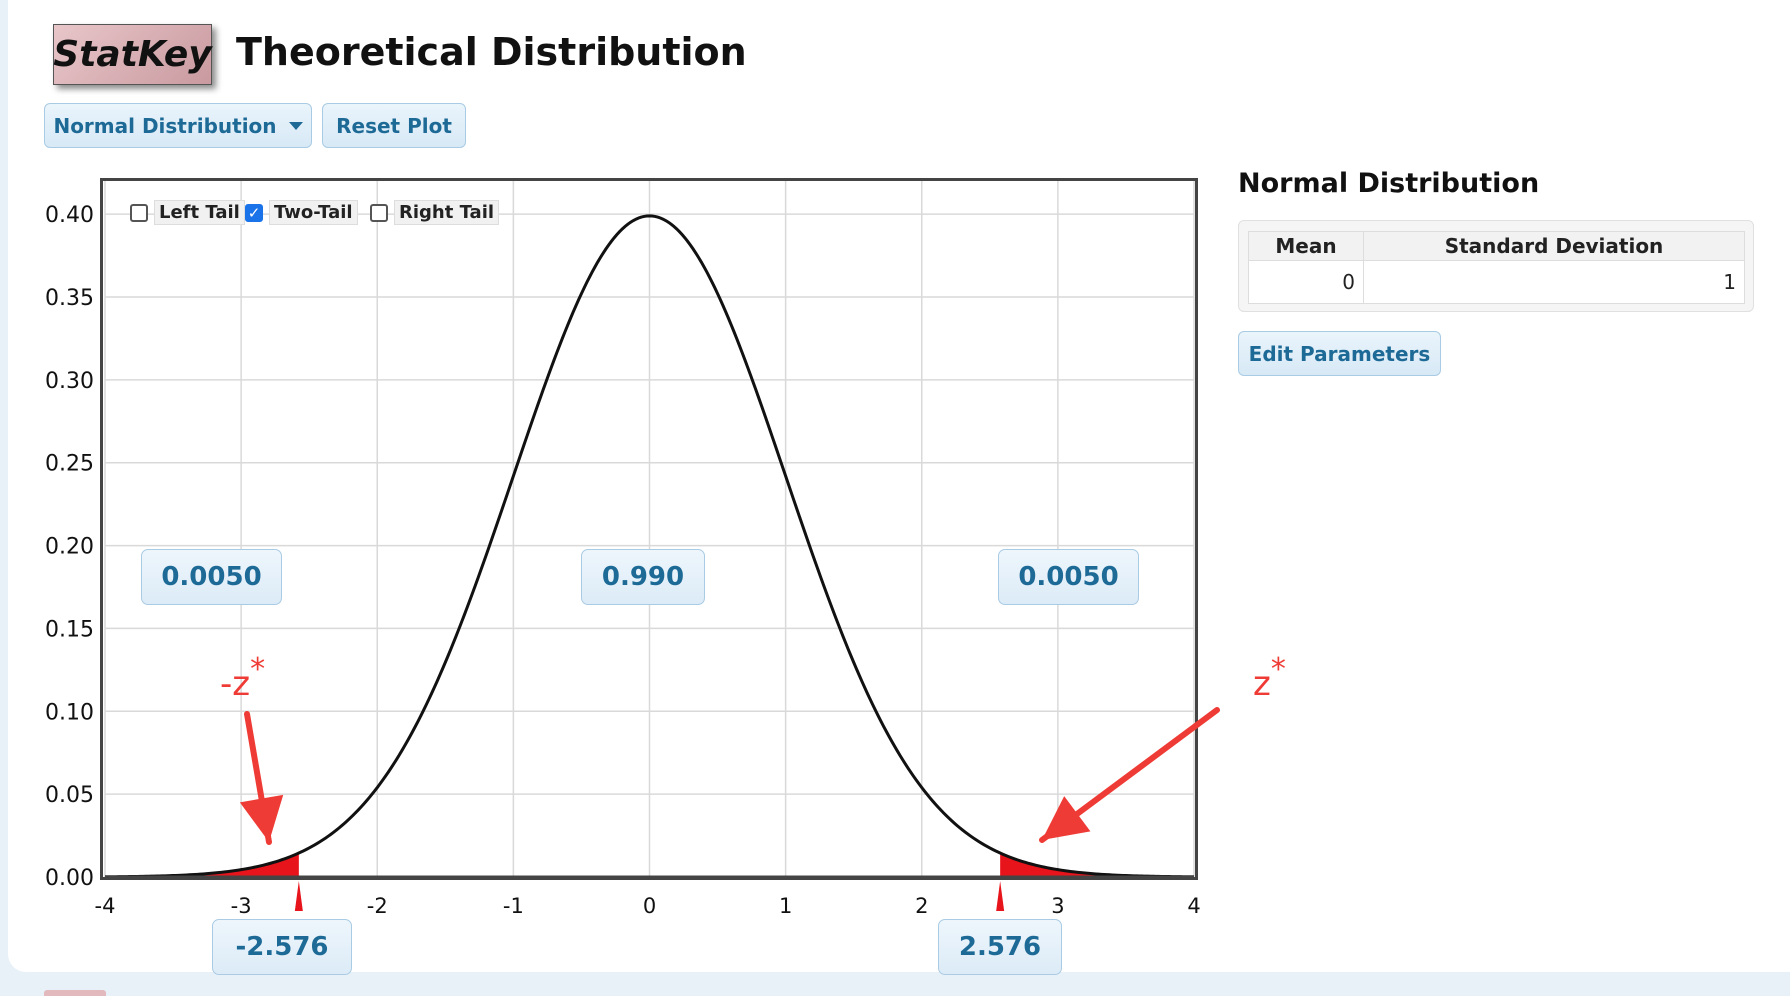  I want to click on left-tail-option: Left Tail, so click(187, 212).